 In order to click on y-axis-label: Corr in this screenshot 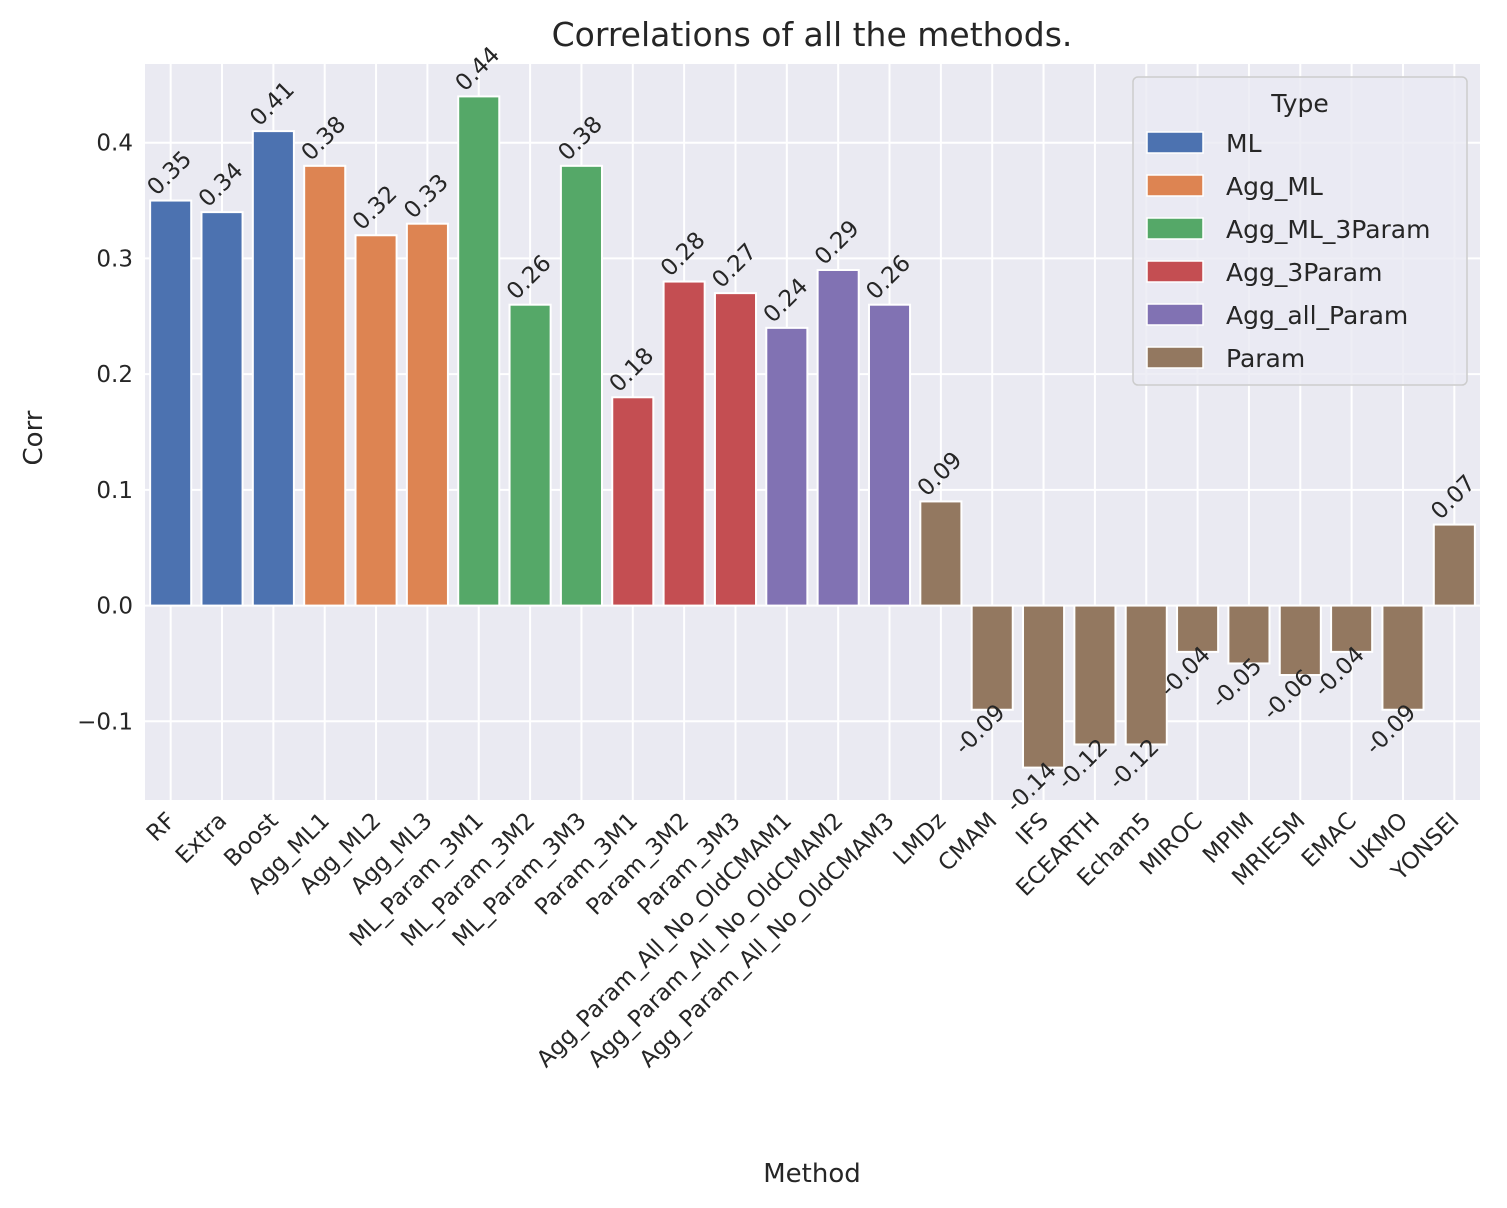, I will do `click(34, 437)`.